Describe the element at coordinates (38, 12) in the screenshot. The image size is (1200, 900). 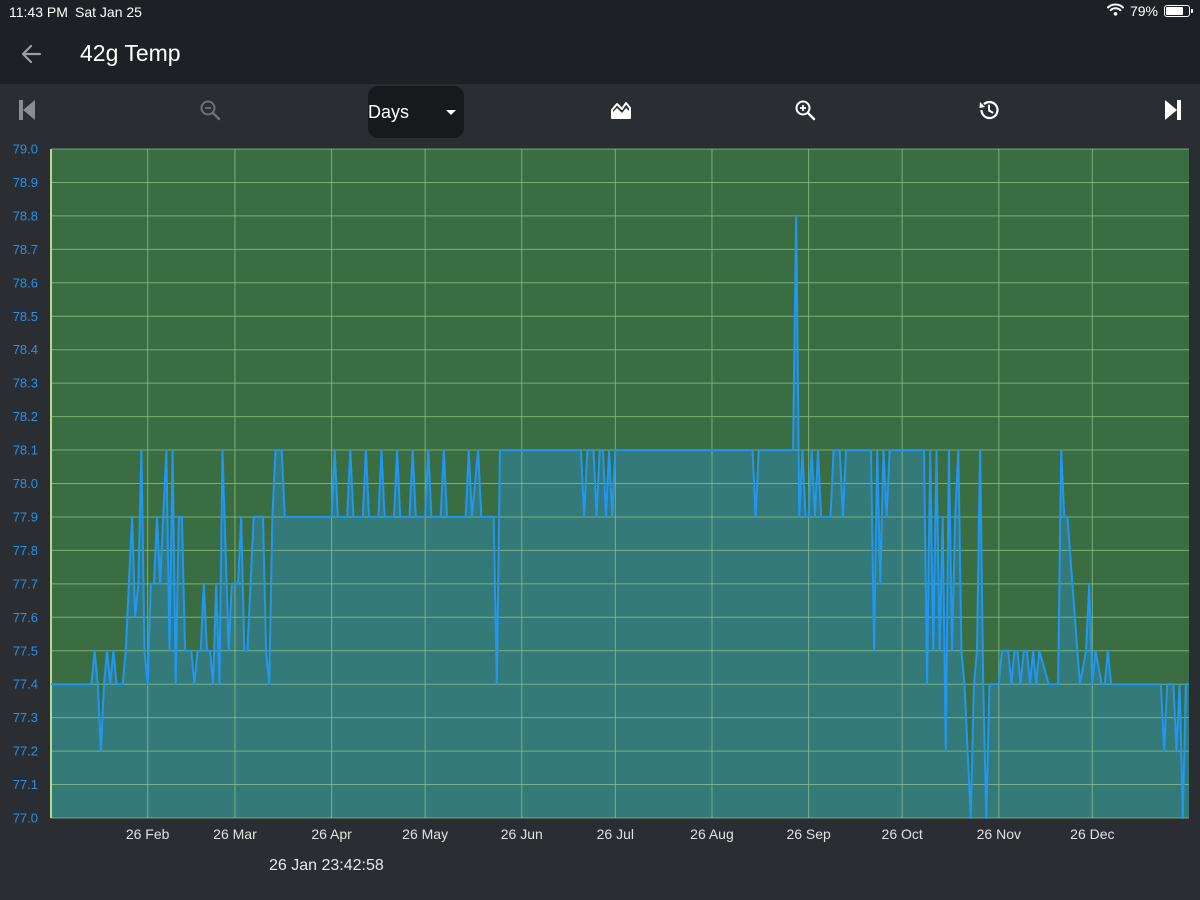
I see `status-time: 11:43 PM` at that location.